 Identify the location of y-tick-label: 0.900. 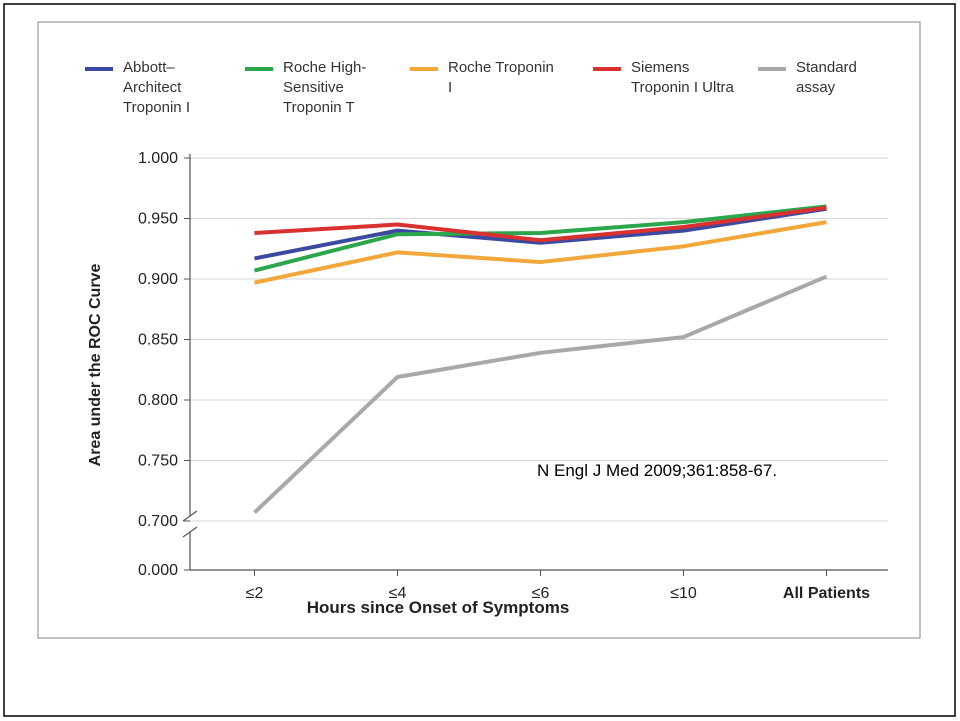
(158, 279).